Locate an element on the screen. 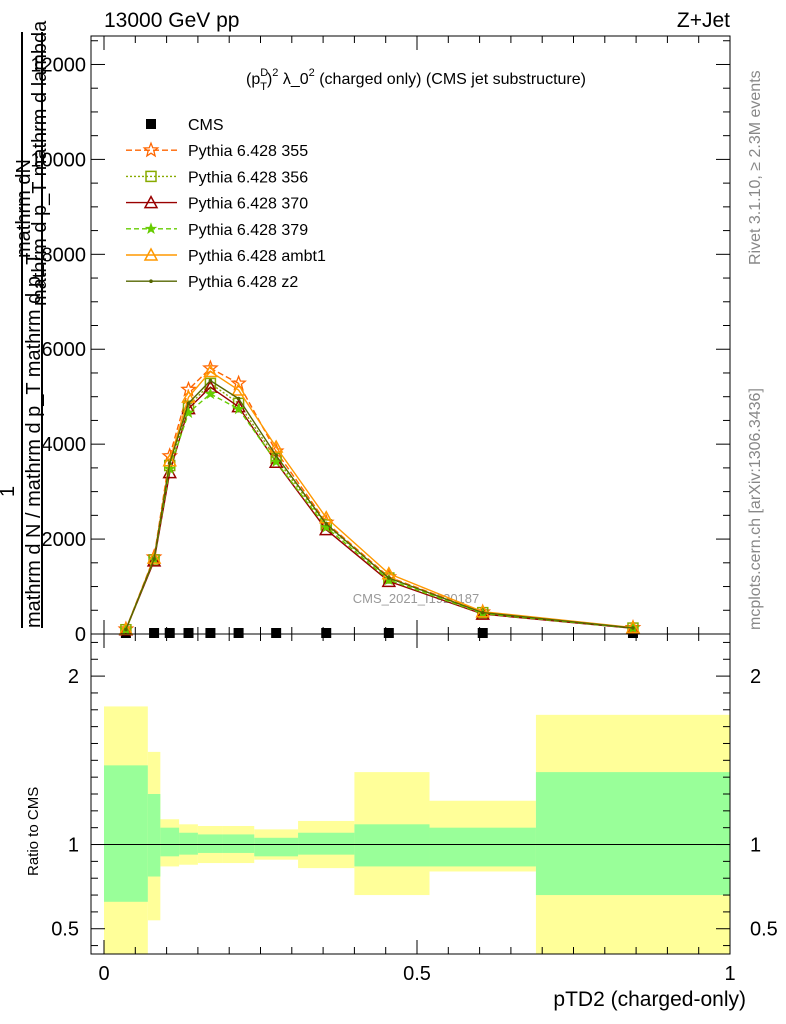 The height and width of the screenshot is (1024, 786). main-y-tick-label-3: 6000 is located at coordinates (64, 350).